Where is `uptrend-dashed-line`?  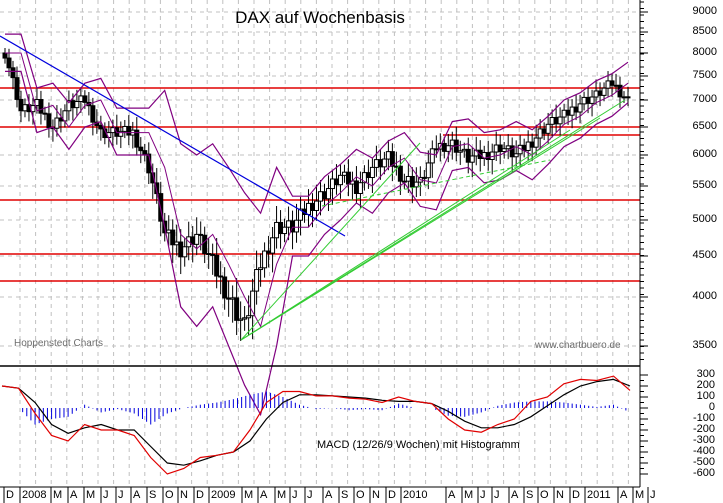 uptrend-dashed-line is located at coordinates (436, 183).